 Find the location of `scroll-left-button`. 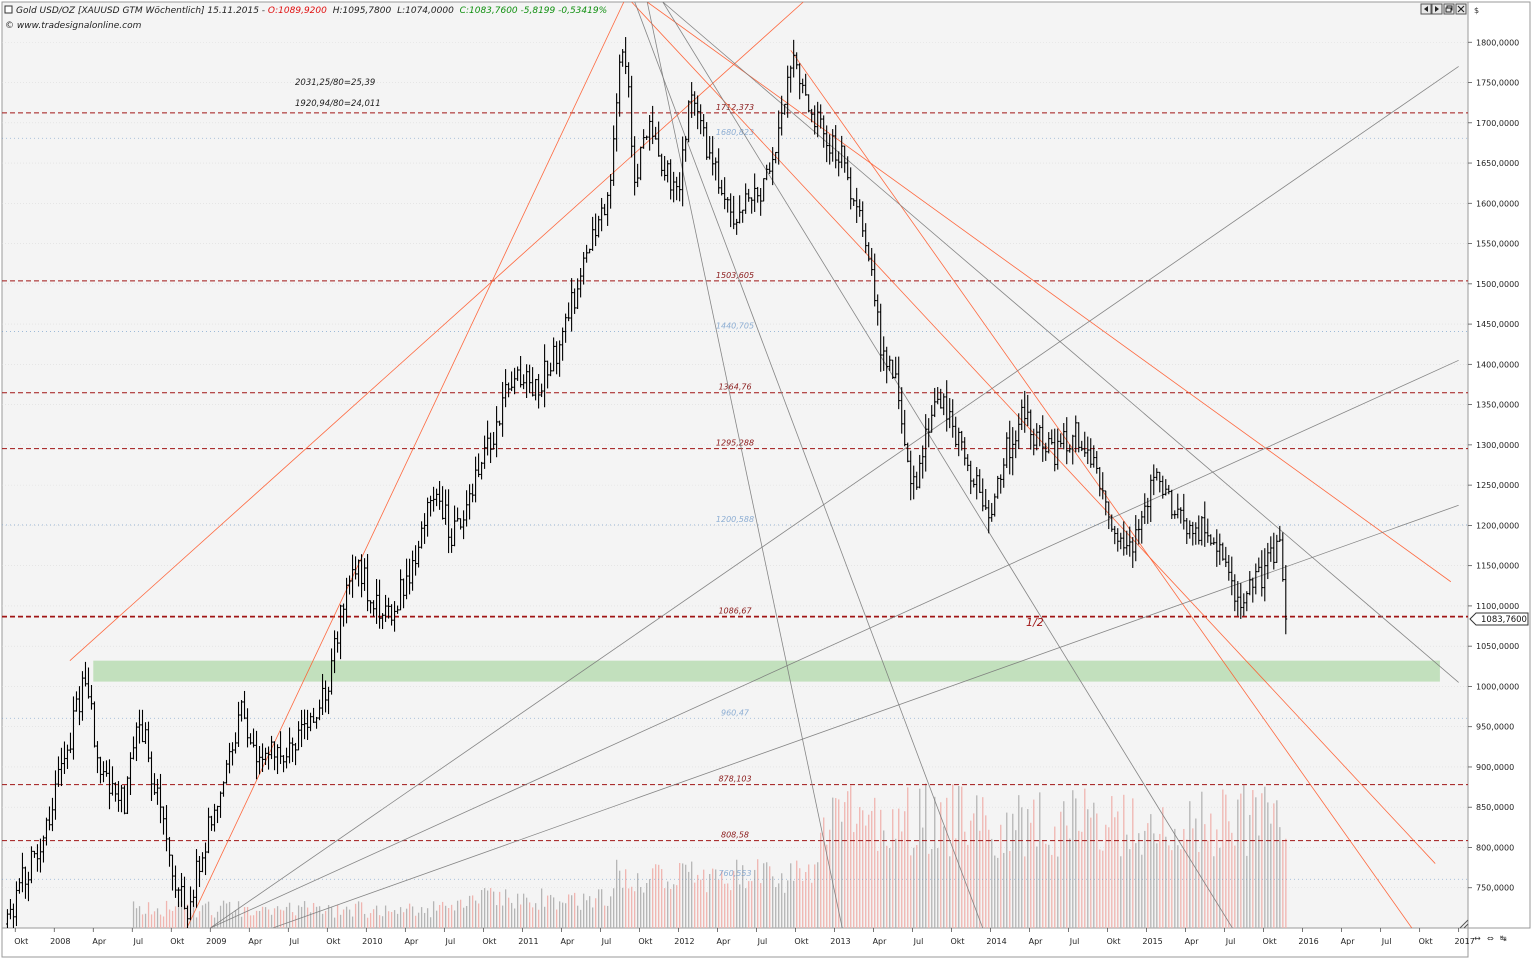

scroll-left-button is located at coordinates (1426, 9).